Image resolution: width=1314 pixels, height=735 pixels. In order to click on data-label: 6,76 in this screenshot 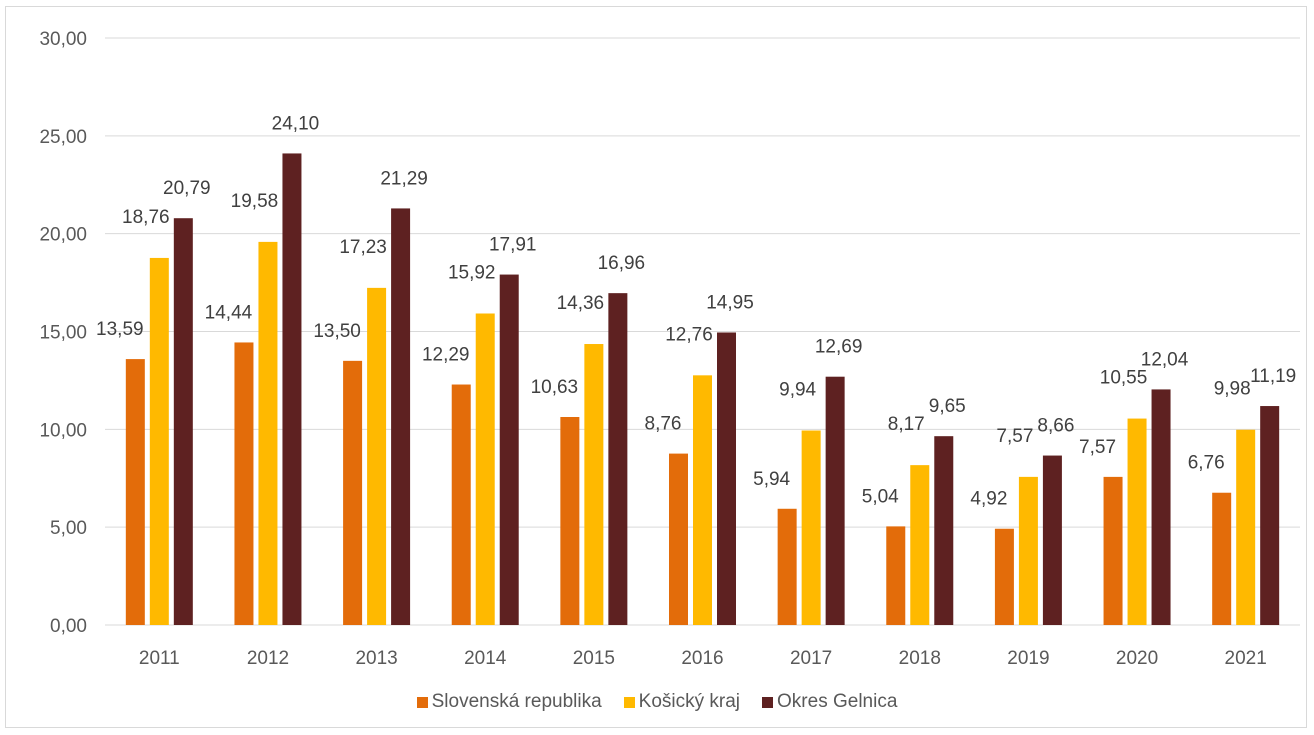, I will do `click(1206, 463)`.